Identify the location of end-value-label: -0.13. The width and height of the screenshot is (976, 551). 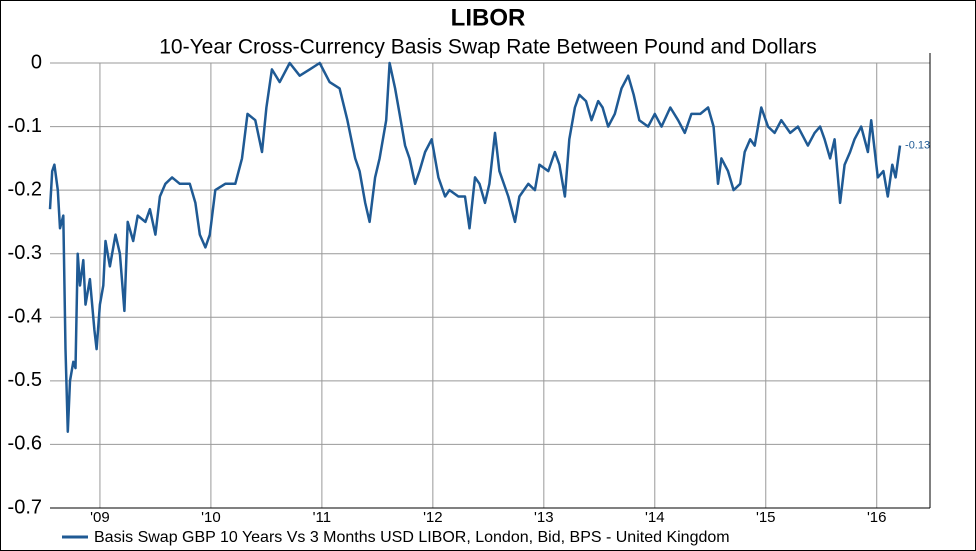
(917, 146).